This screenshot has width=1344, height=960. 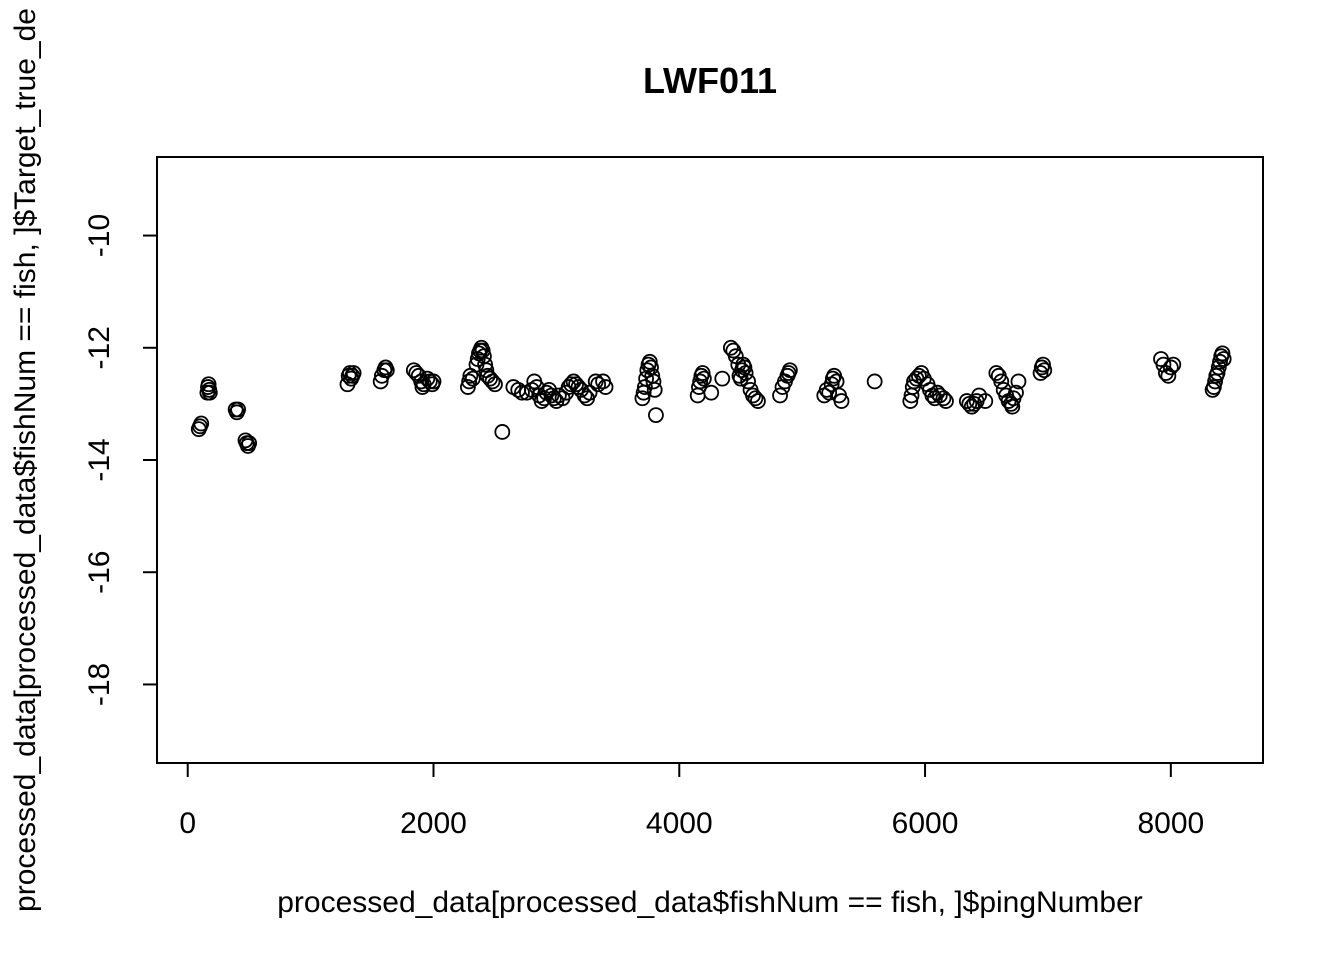 What do you see at coordinates (925, 823) in the screenshot?
I see `x-tick-label: 6000` at bounding box center [925, 823].